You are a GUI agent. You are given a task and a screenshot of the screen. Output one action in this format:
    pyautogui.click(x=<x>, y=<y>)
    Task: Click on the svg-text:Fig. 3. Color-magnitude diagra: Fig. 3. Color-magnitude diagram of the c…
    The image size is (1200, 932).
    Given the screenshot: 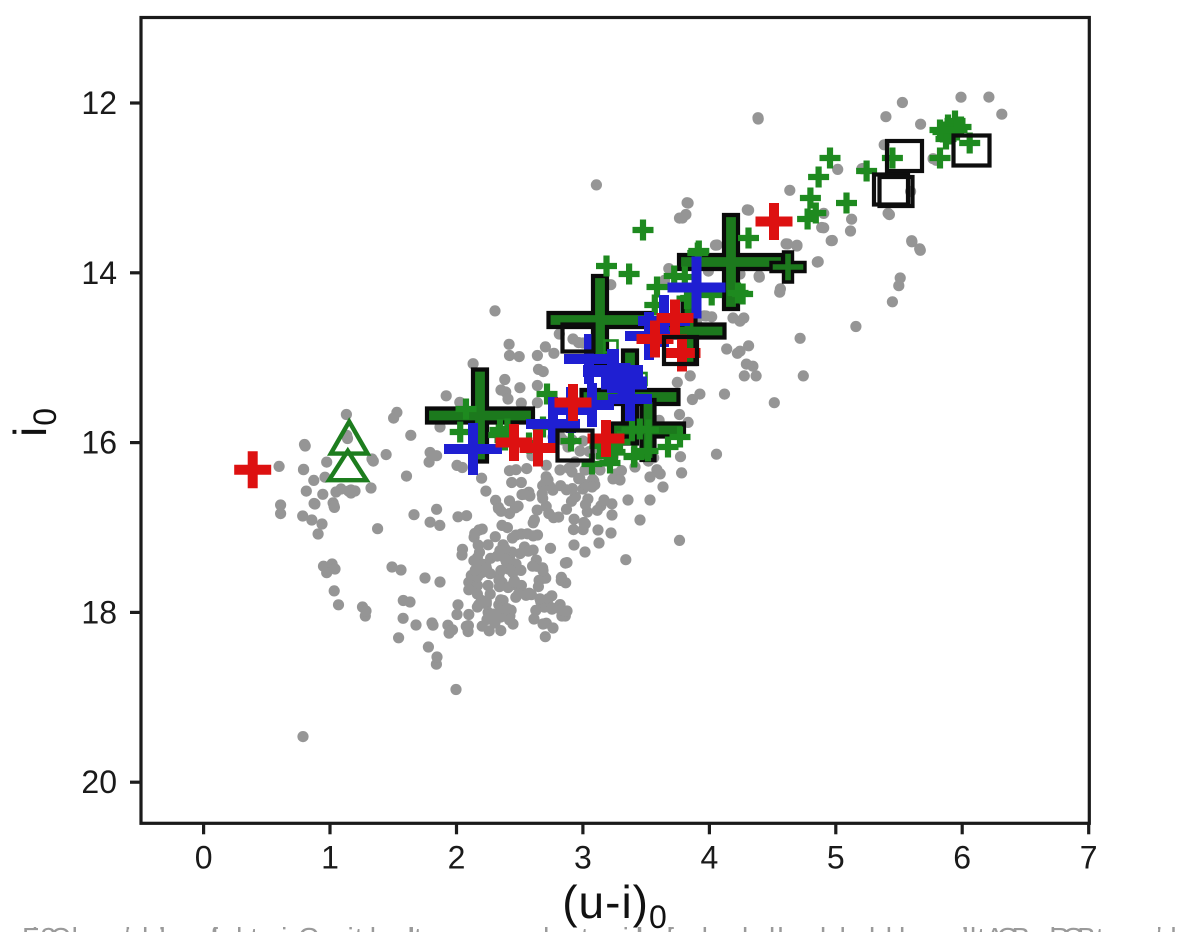 What is the action you would take?
    pyautogui.click(x=602, y=927)
    